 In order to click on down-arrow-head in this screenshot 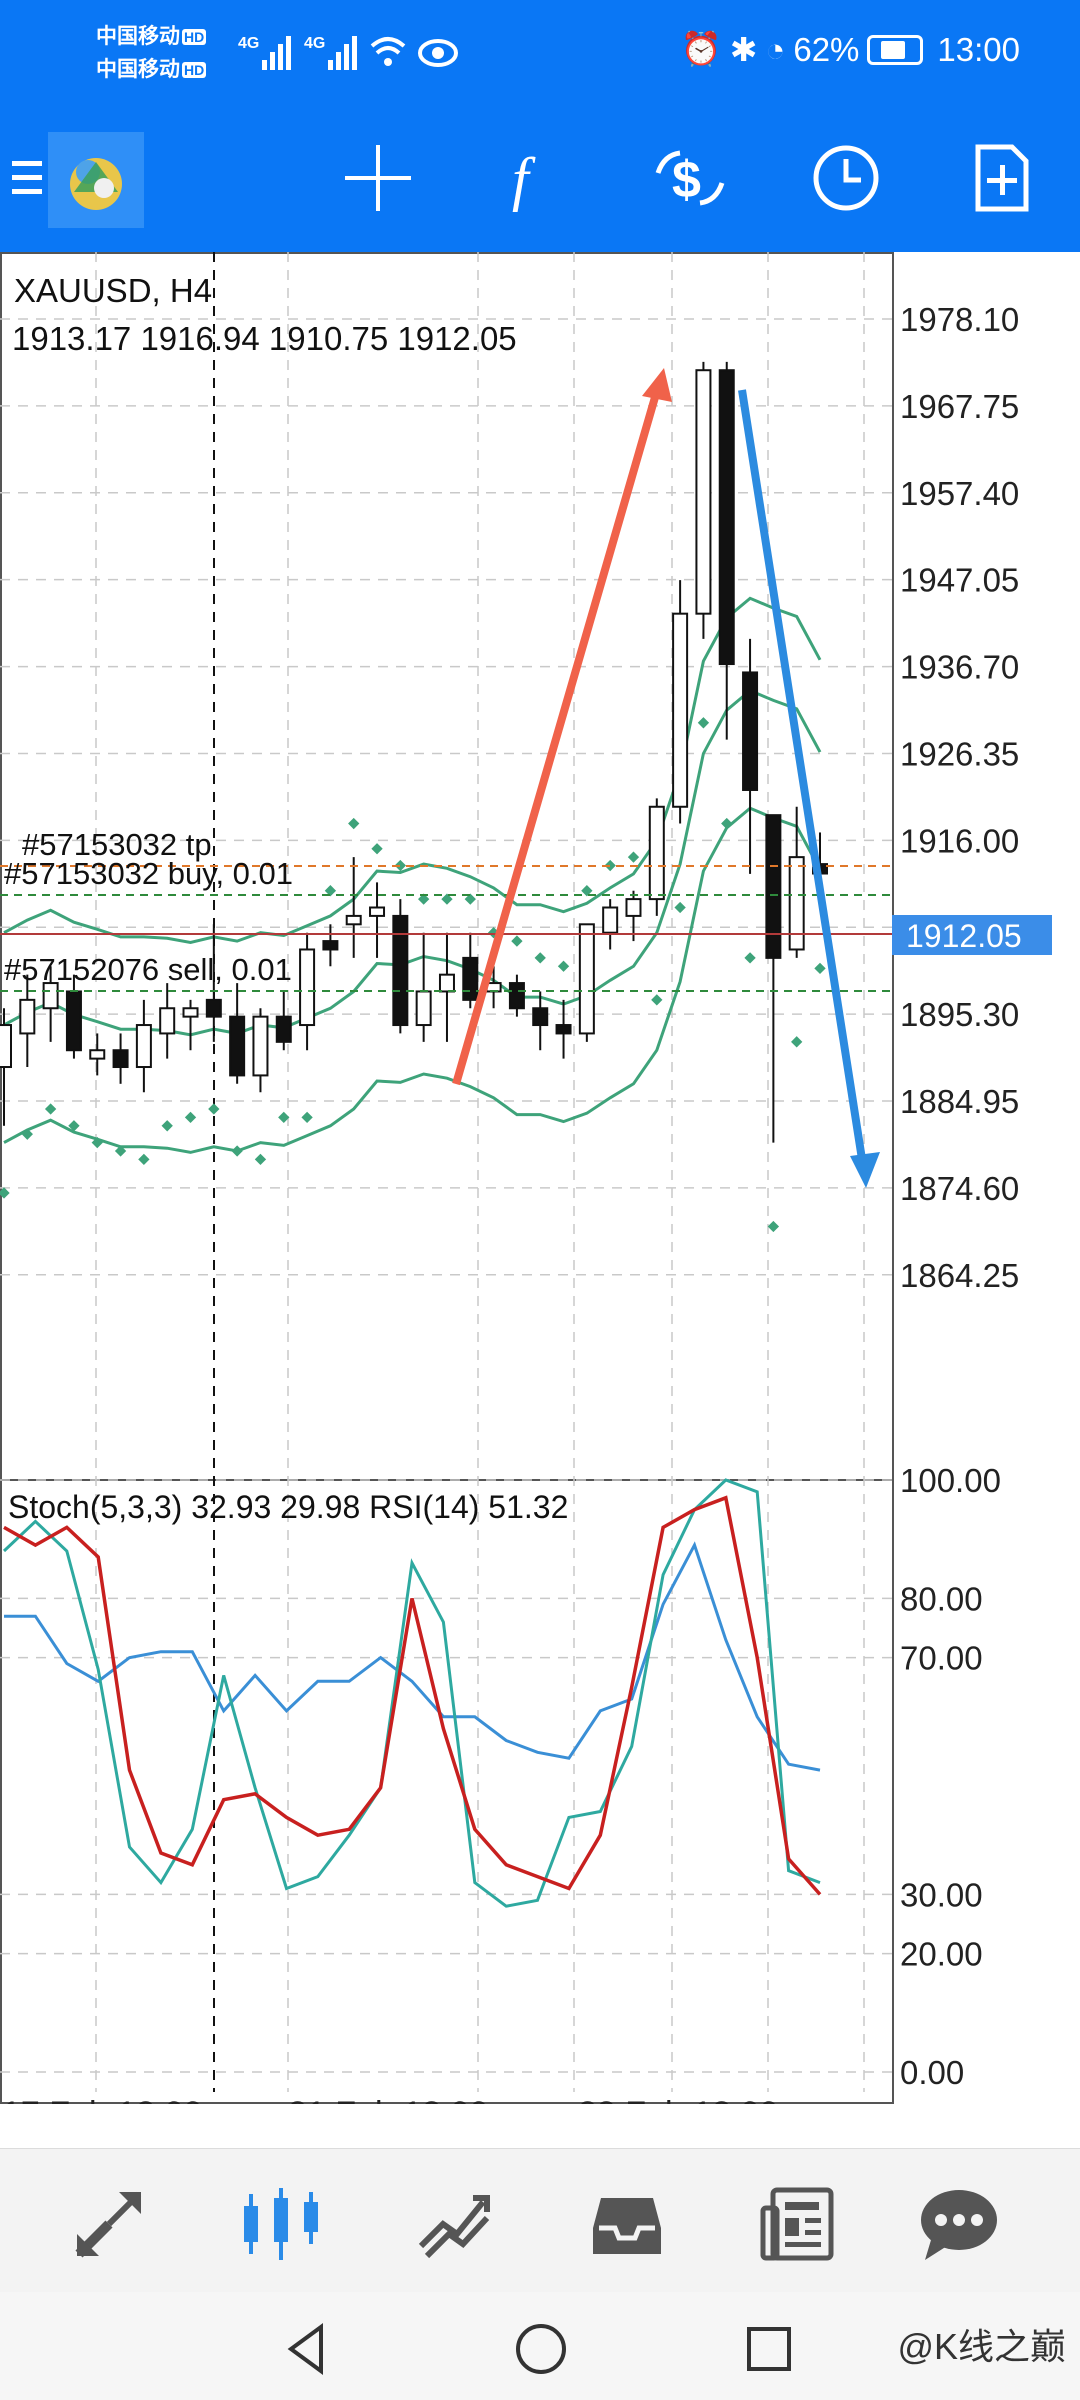, I will do `click(865, 1170)`.